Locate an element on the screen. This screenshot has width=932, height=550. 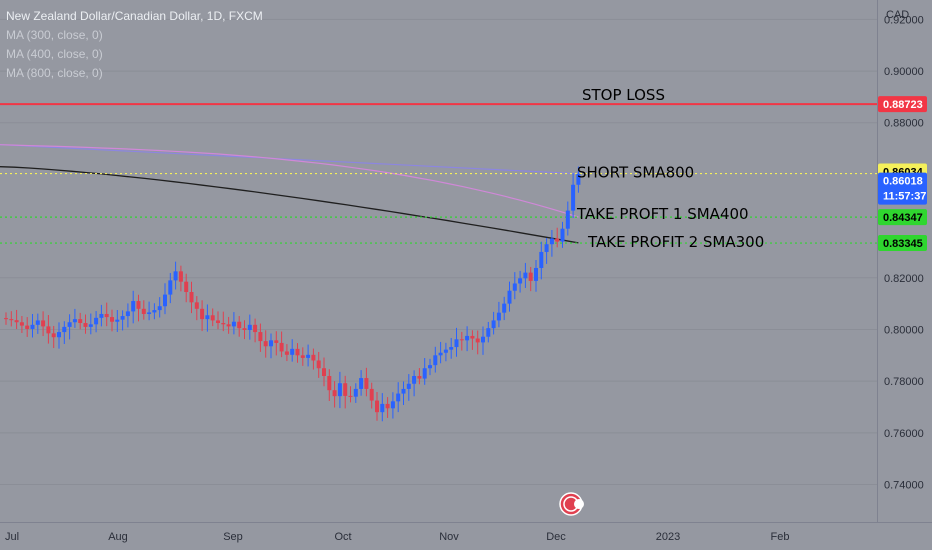
ma400-legend: MA (400, close, 0) is located at coordinates (54, 54).